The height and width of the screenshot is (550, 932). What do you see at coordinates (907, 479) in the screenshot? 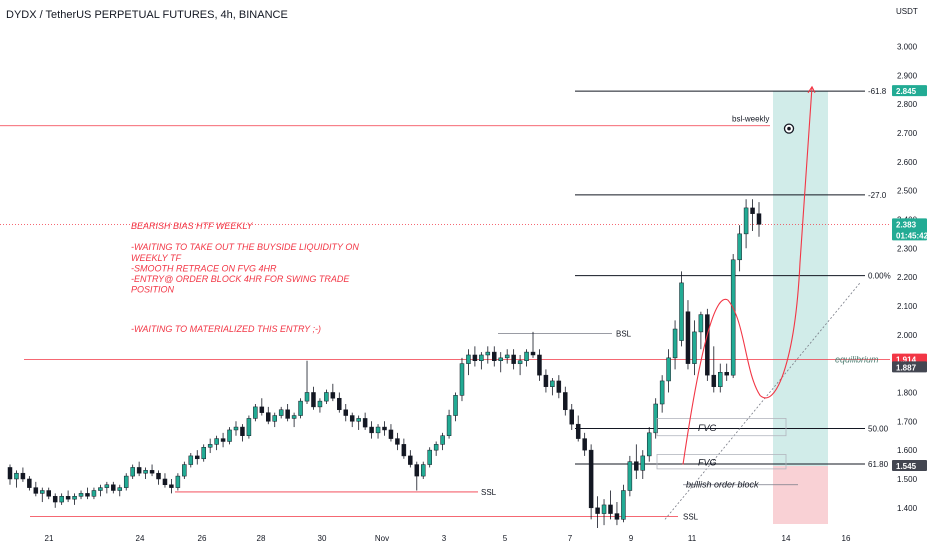
I see `price-tick-label: 1.500` at bounding box center [907, 479].